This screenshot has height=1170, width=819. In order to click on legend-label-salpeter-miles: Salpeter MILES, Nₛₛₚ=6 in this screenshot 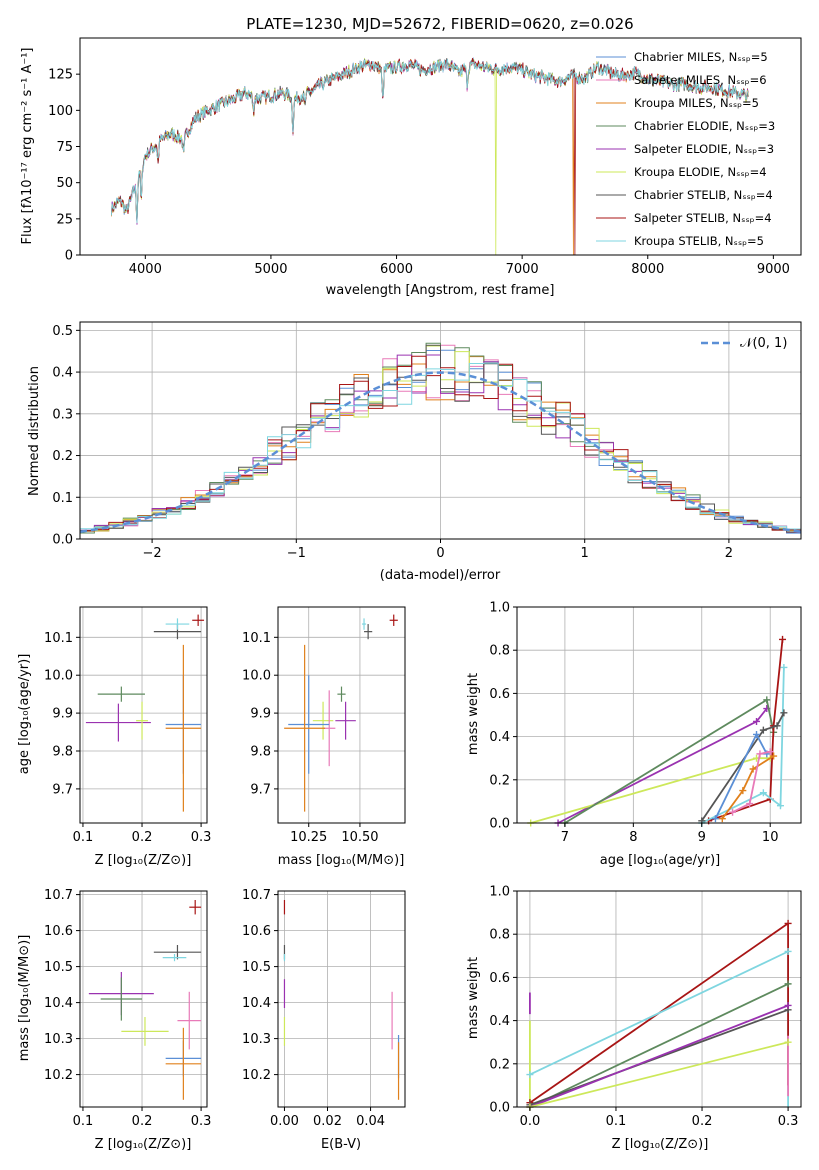, I will do `click(700, 80)`.